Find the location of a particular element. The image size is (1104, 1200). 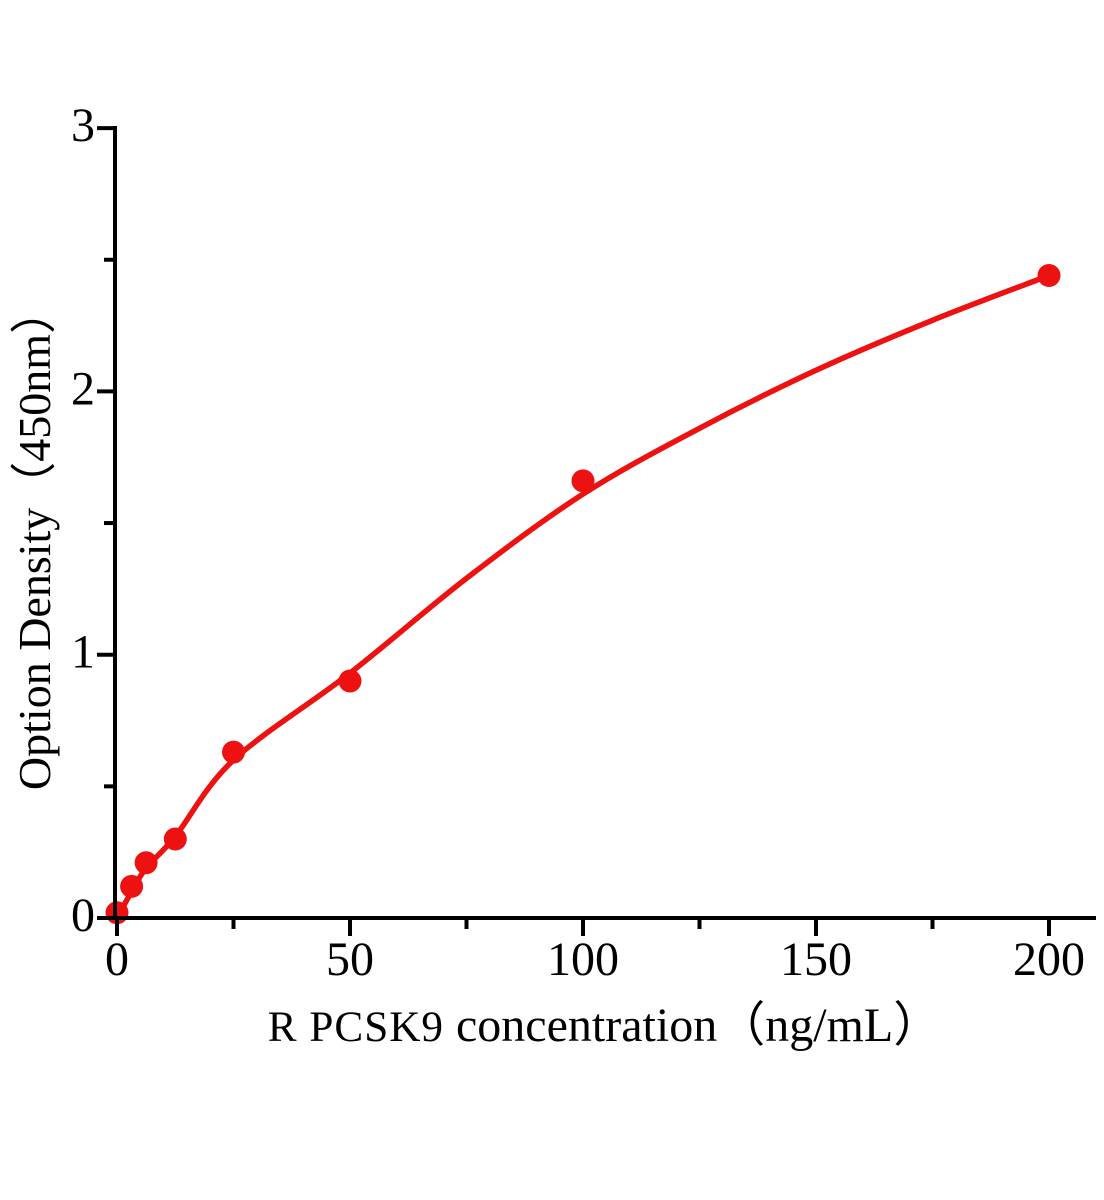

x-tick-label: 100 is located at coordinates (583, 959).